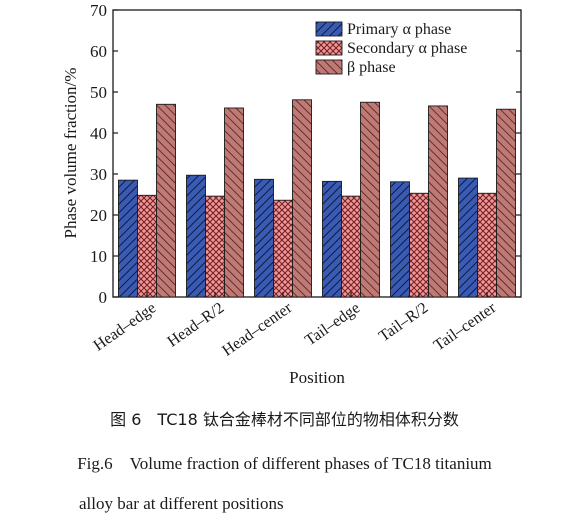 The height and width of the screenshot is (524, 569). I want to click on y-axis-label: Phase volume fraction/%, so click(70, 153).